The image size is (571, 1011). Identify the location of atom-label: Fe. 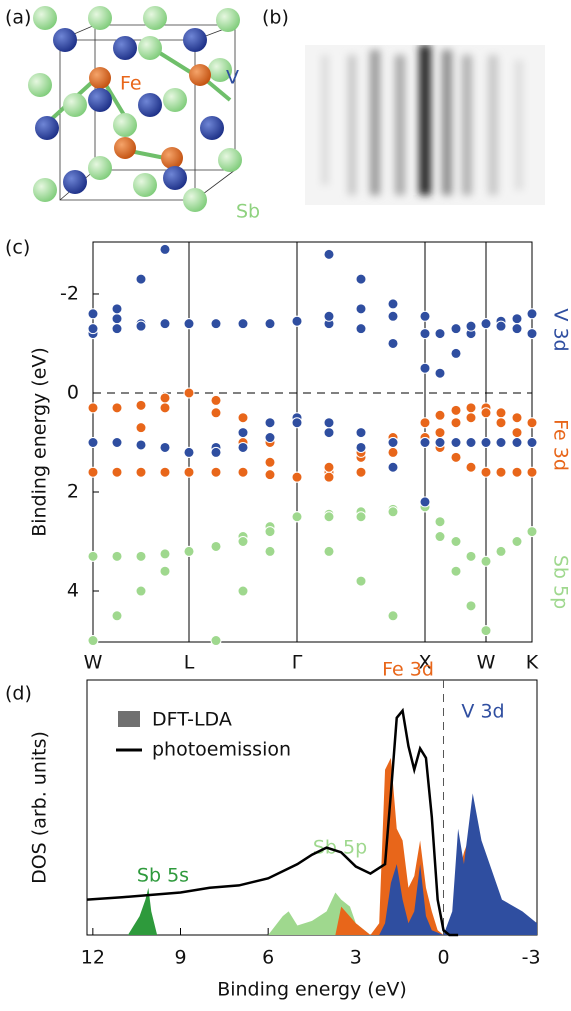
(131, 84).